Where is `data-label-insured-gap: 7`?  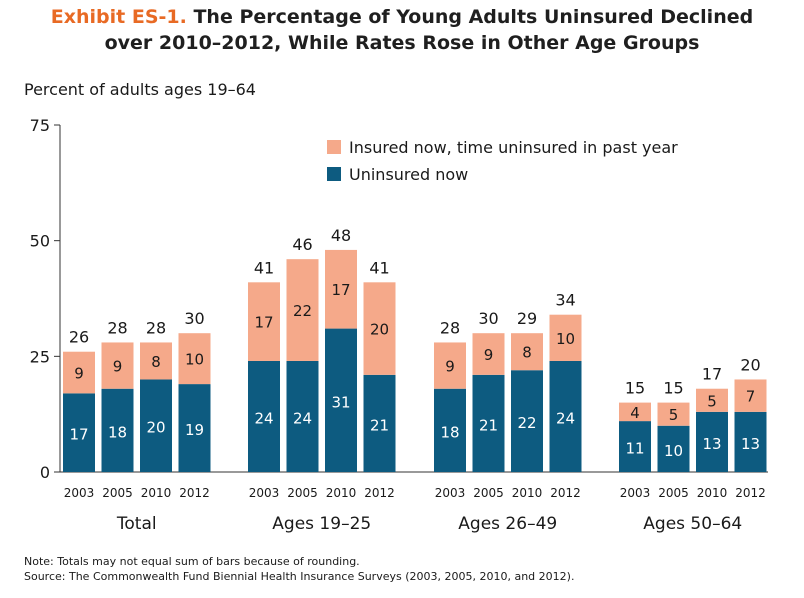 data-label-insured-gap: 7 is located at coordinates (751, 397).